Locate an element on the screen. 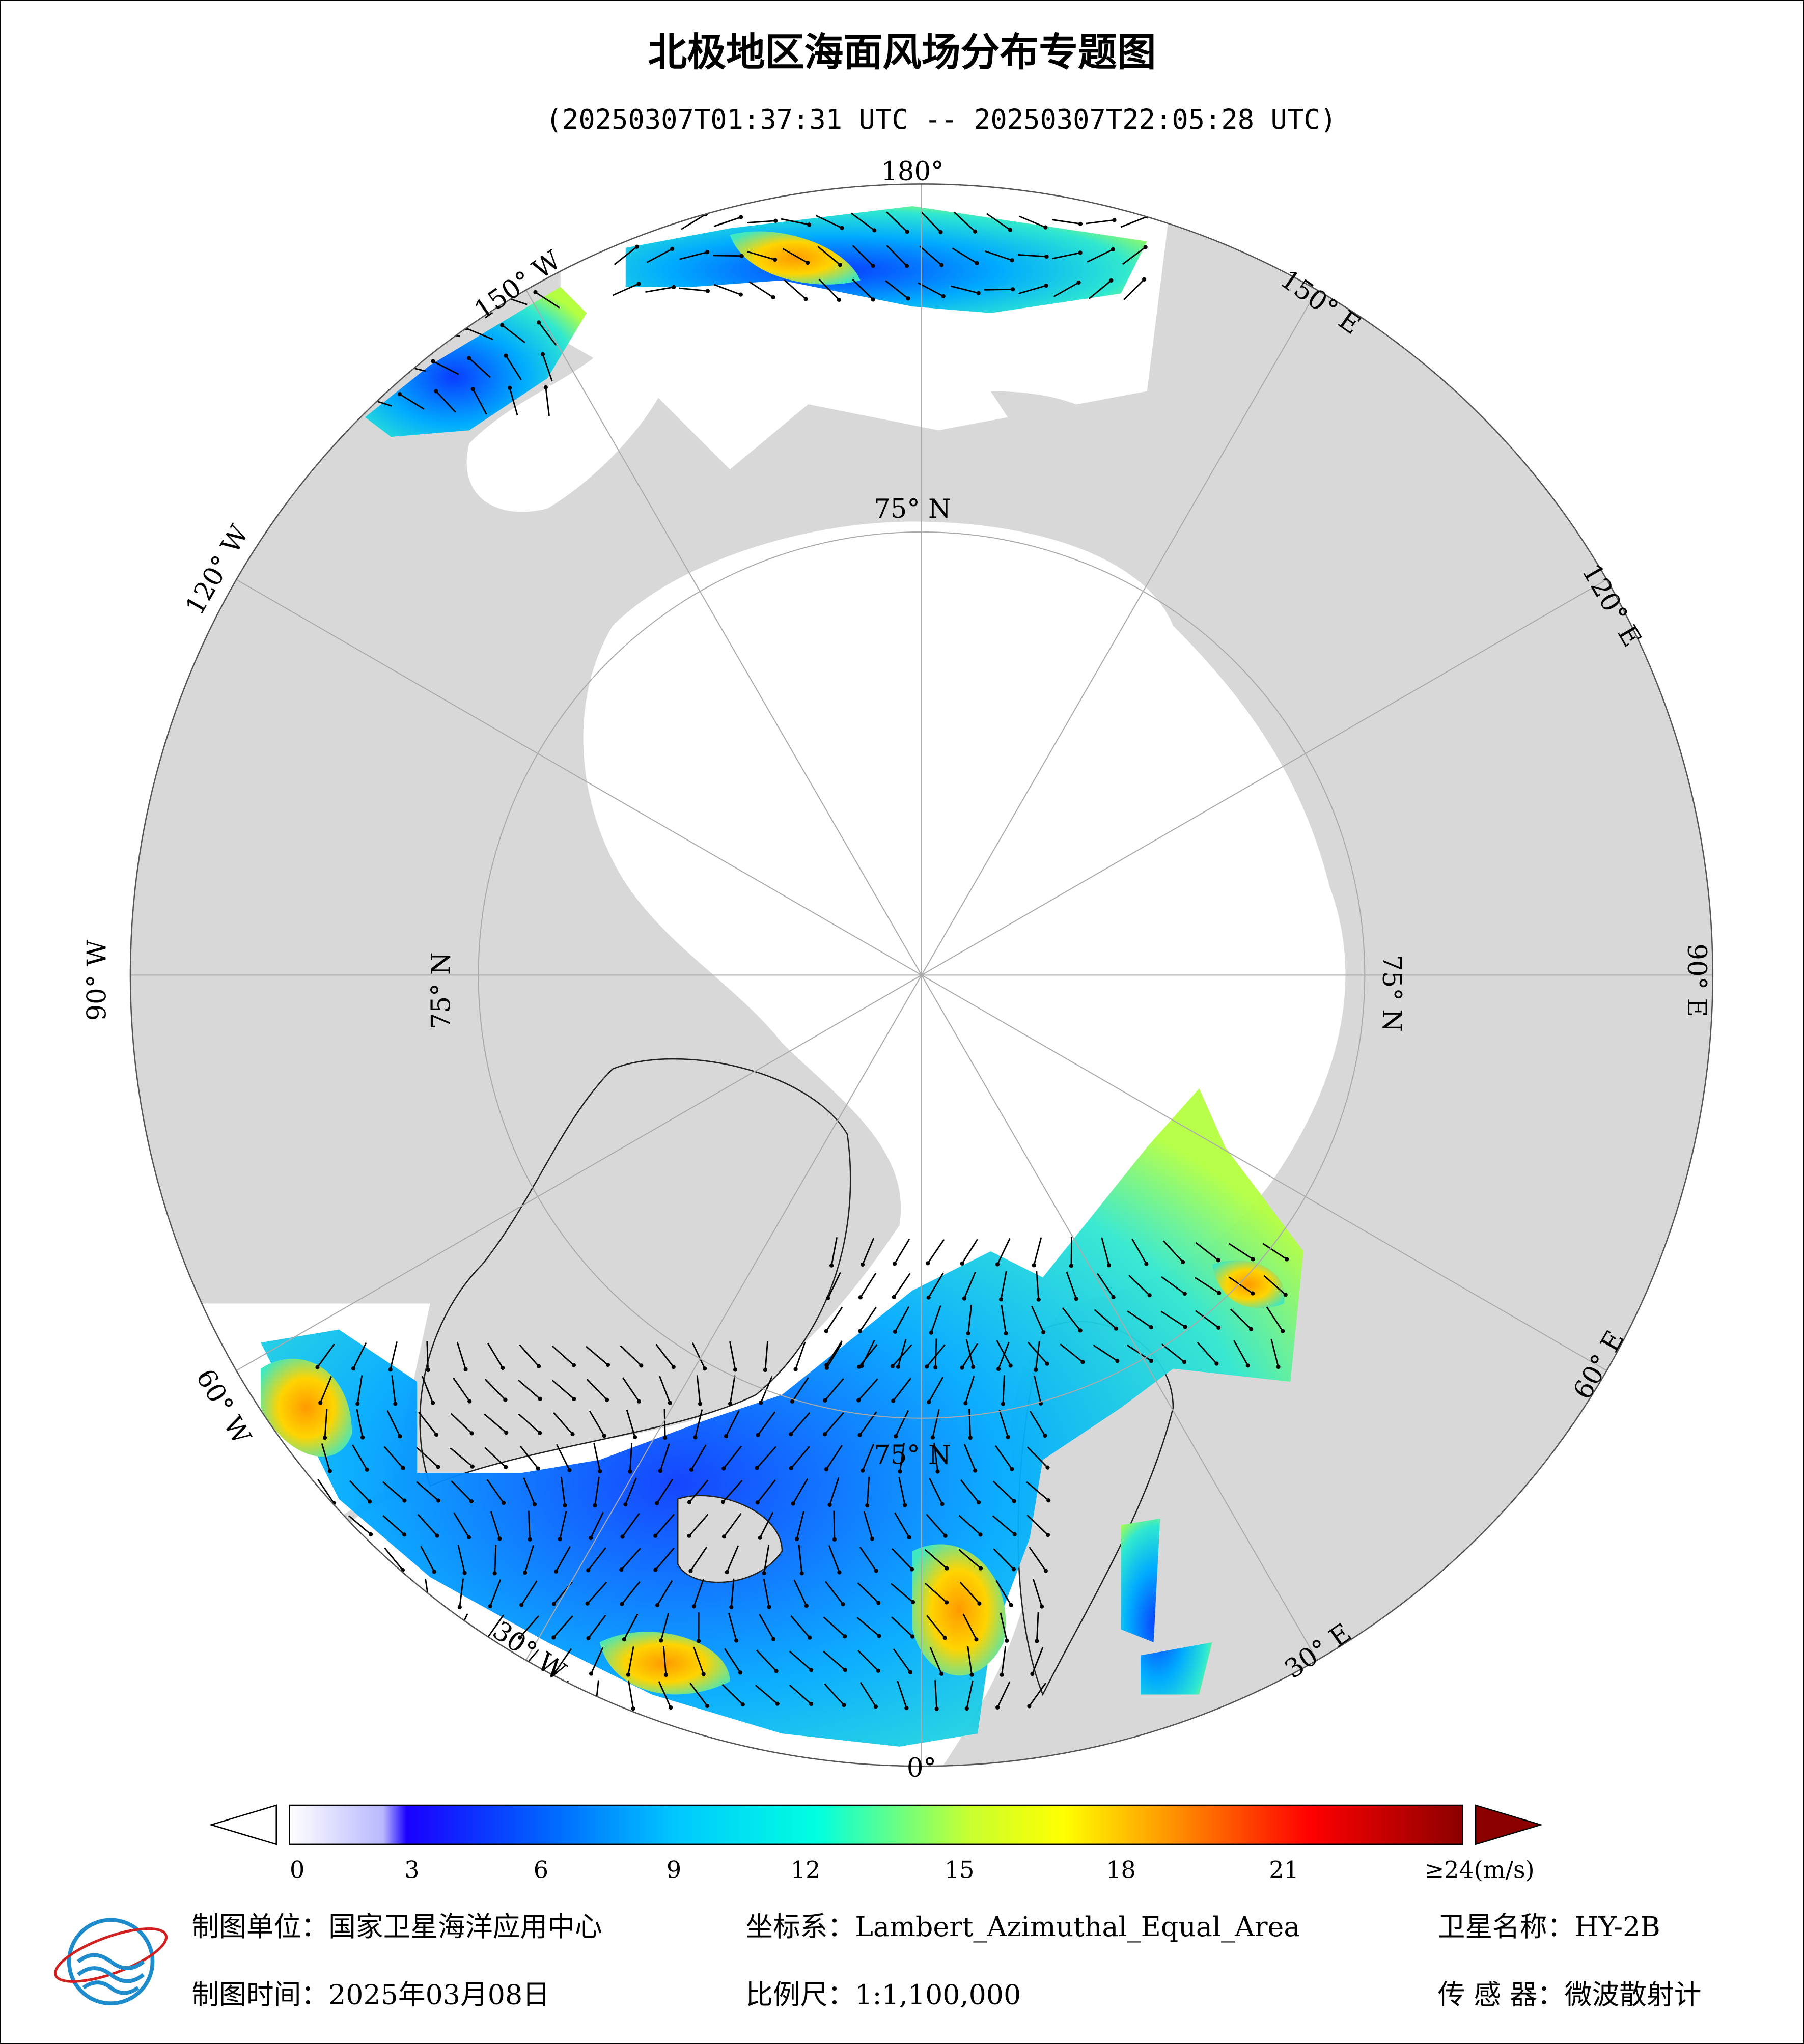 This screenshot has height=2044, width=1804. latitude-label: 75° N is located at coordinates (441, 990).